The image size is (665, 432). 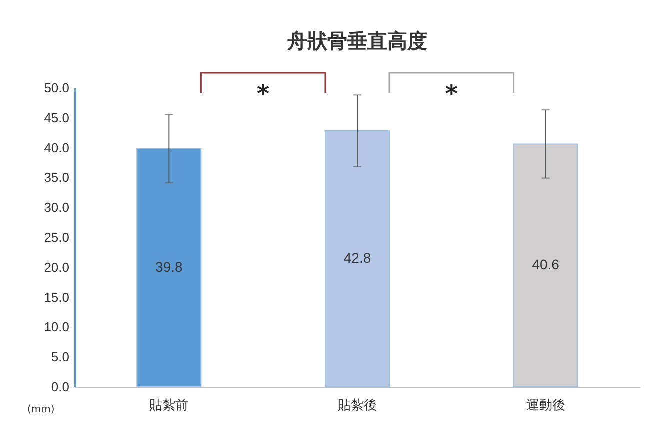 What do you see at coordinates (57, 118) in the screenshot?
I see `y-tick-label: 45.0` at bounding box center [57, 118].